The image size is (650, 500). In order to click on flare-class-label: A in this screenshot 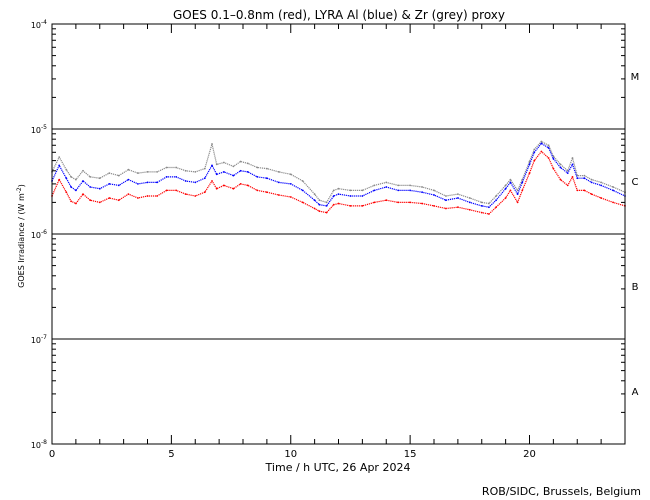, I will do `click(635, 392)`.